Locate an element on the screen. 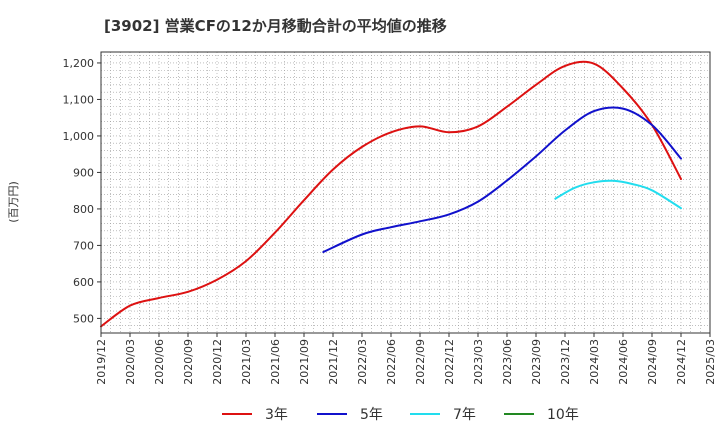 This screenshot has height=440, width=720. y-ticks: 500 600 700 800 900 1,000 1,100 1,200 is located at coordinates (82, 191).